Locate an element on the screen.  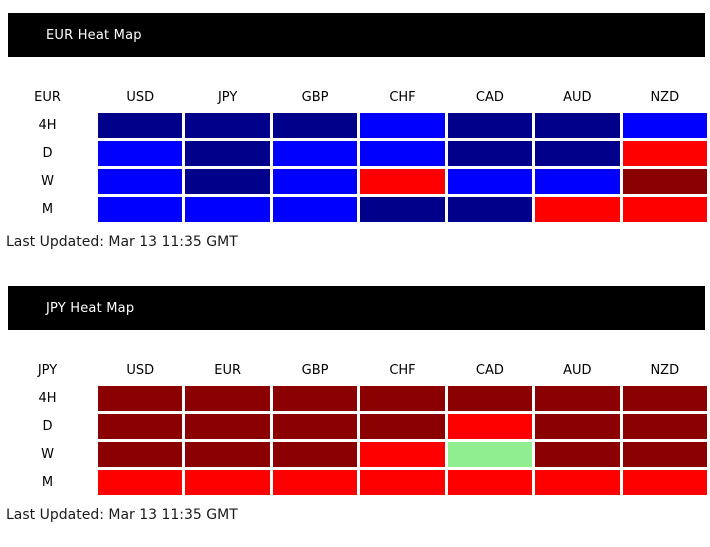
heatmap-cell-d-eur is located at coordinates (227, 426).